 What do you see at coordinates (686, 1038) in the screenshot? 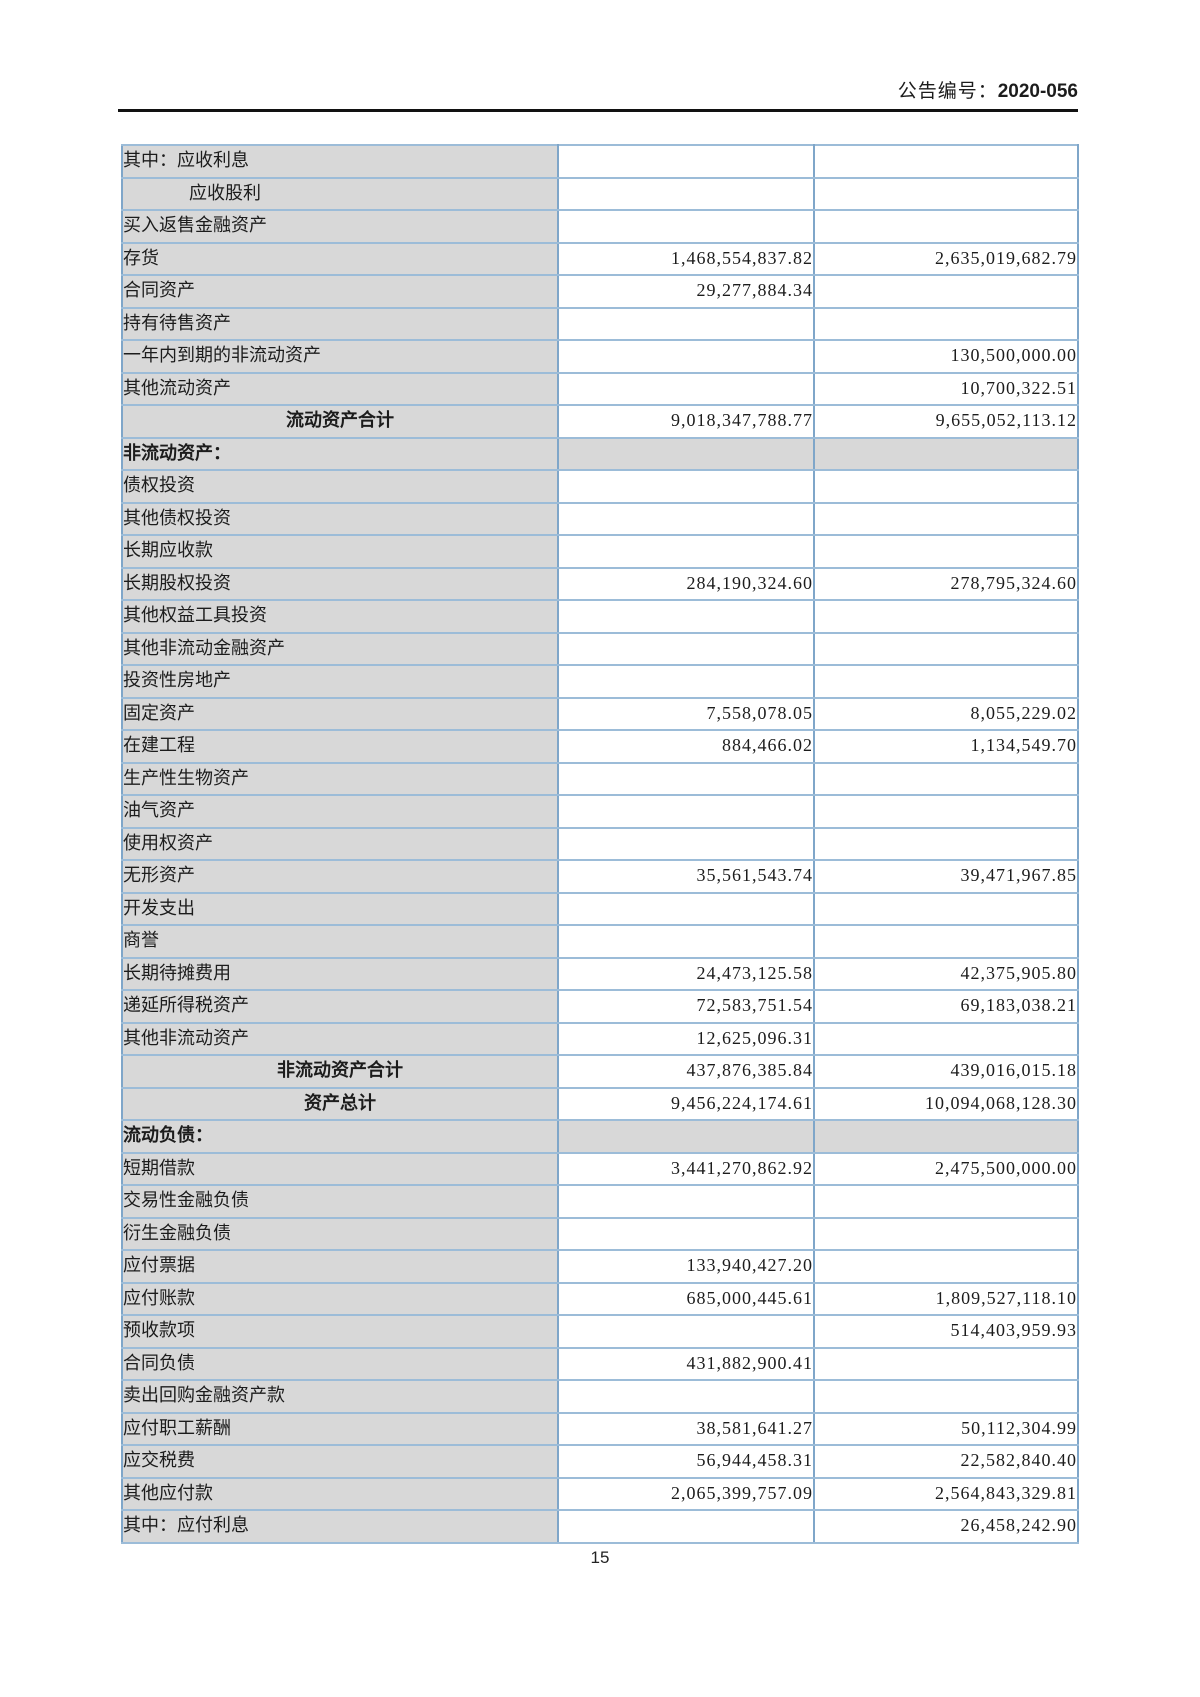
I see `value-current: 12,625,096.31` at bounding box center [686, 1038].